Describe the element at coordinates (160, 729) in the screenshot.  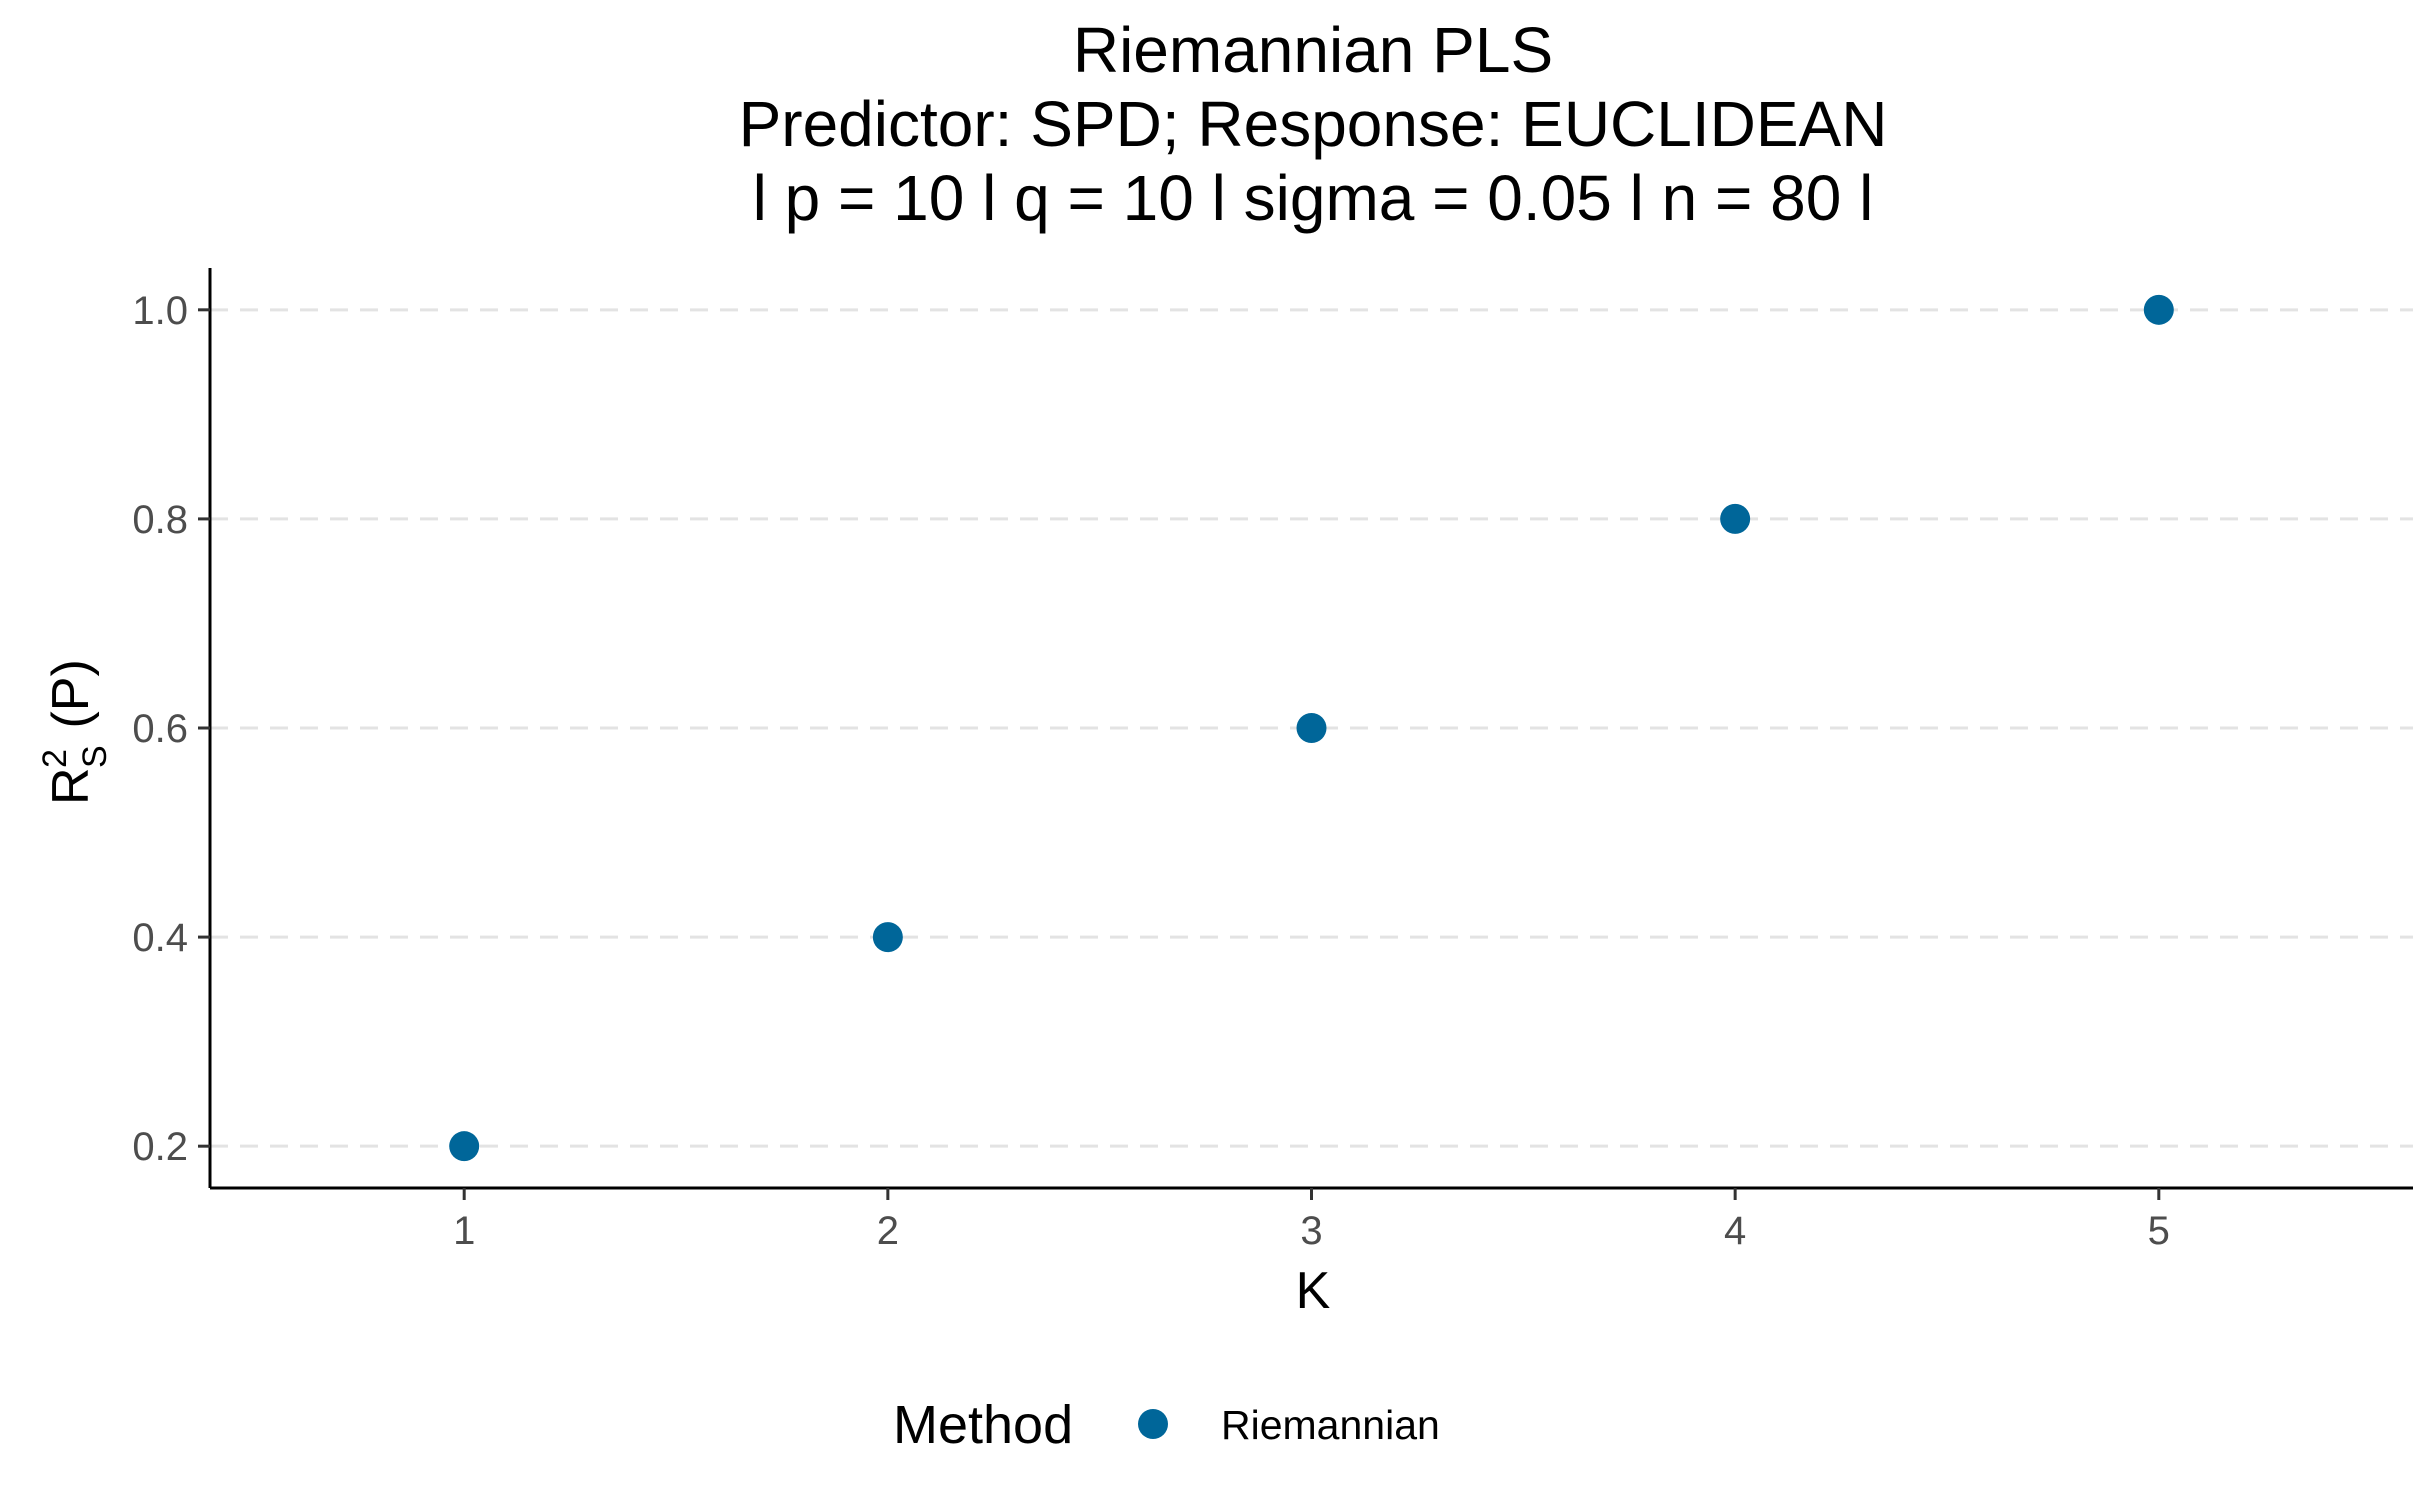
I see `y-tick-label-2: 0.6` at that location.